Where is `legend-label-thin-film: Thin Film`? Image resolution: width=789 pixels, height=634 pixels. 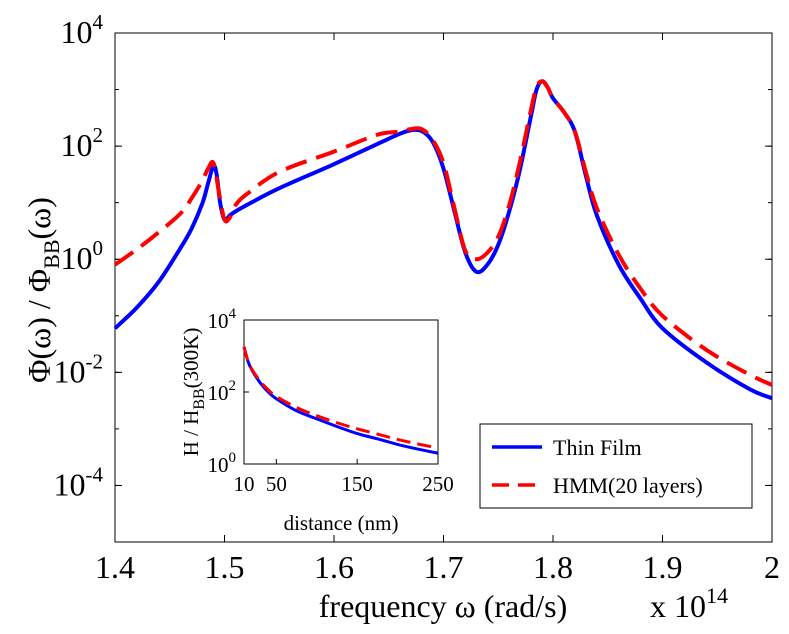 legend-label-thin-film: Thin Film is located at coordinates (597, 447).